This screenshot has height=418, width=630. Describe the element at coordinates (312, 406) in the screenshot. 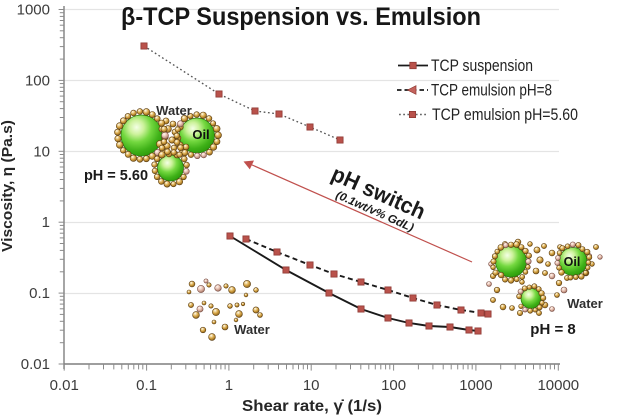

I see `svg-text: Shear rate, γ̇ (1/s)` at that location.